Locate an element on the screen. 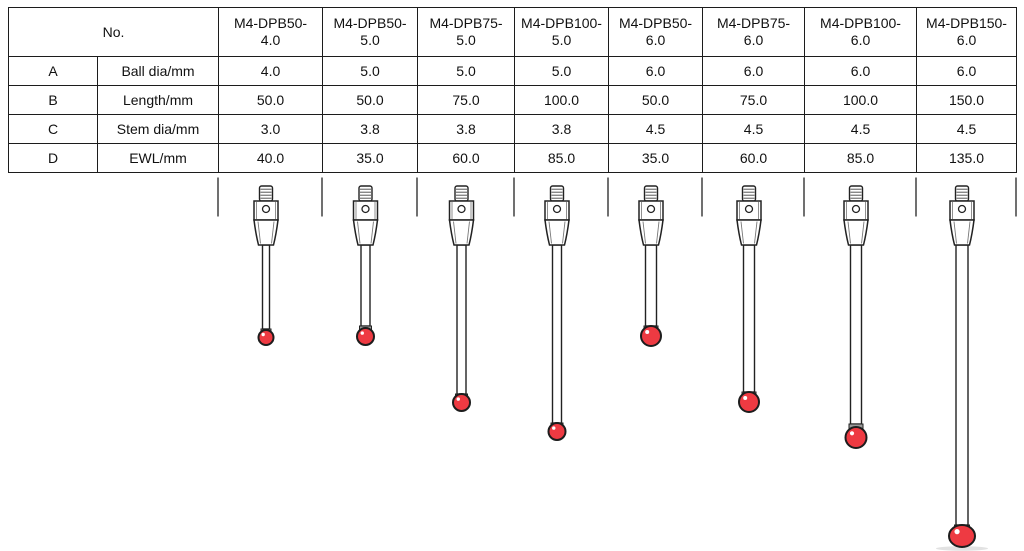  model-column-header: M4-DPB50- 4.0 is located at coordinates (271, 32).